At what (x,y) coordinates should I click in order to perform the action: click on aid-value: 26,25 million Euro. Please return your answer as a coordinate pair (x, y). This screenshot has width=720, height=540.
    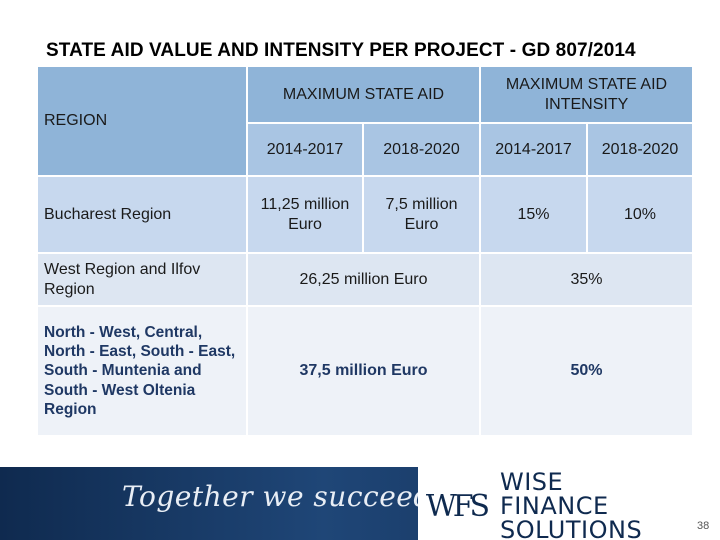
    Looking at the image, I should click on (363, 279).